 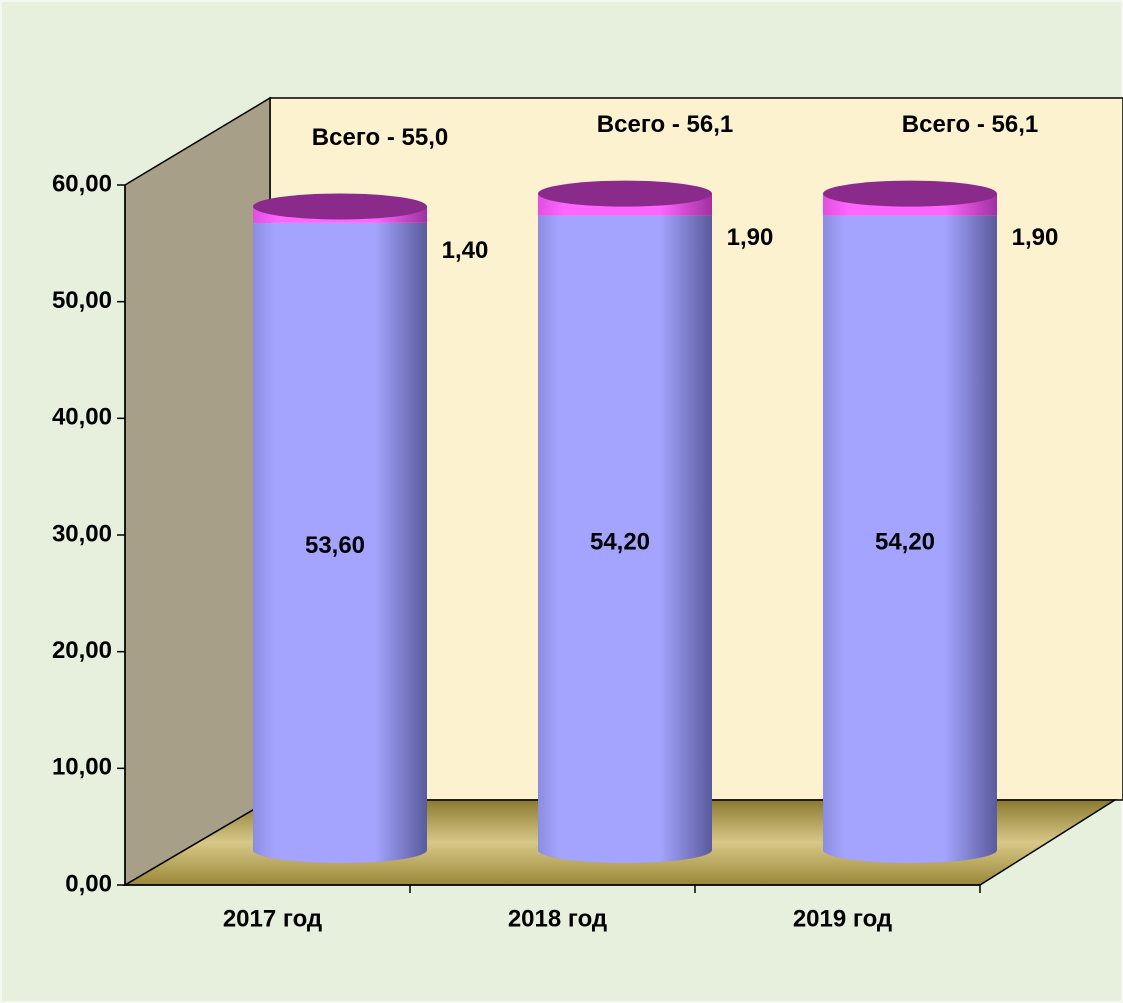 What do you see at coordinates (88, 883) in the screenshot?
I see `y-tick-label: 0,00` at bounding box center [88, 883].